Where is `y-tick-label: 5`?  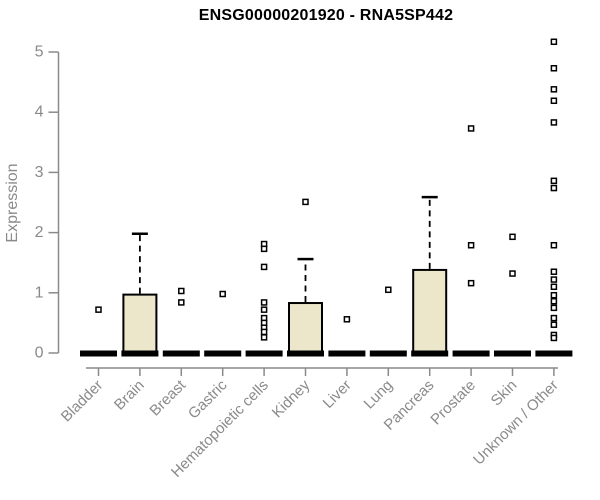
y-tick-label: 5 is located at coordinates (39, 52).